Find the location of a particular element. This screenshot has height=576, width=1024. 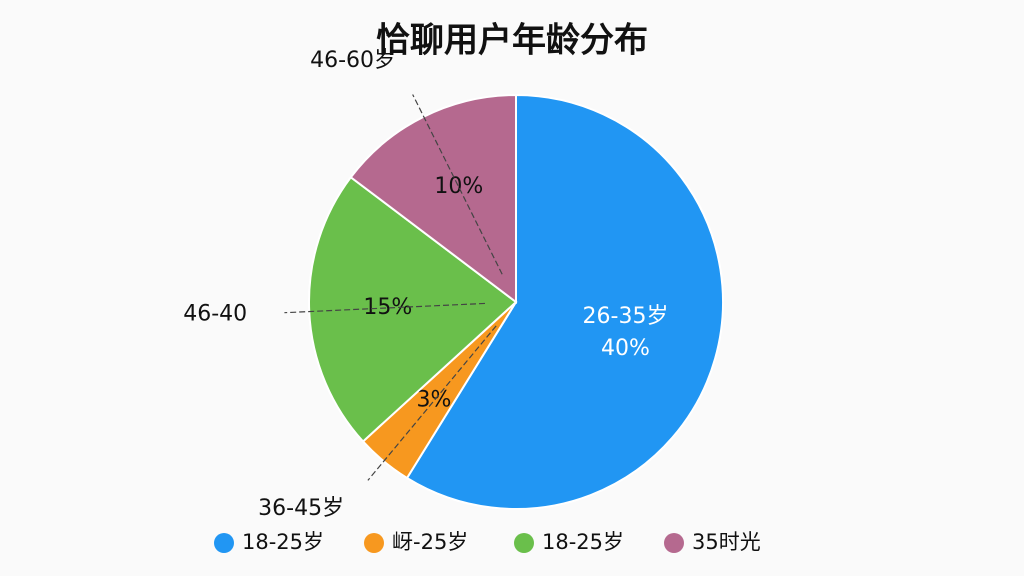

chart-title: 恰聊用户年龄分布 is located at coordinates (512, 41).